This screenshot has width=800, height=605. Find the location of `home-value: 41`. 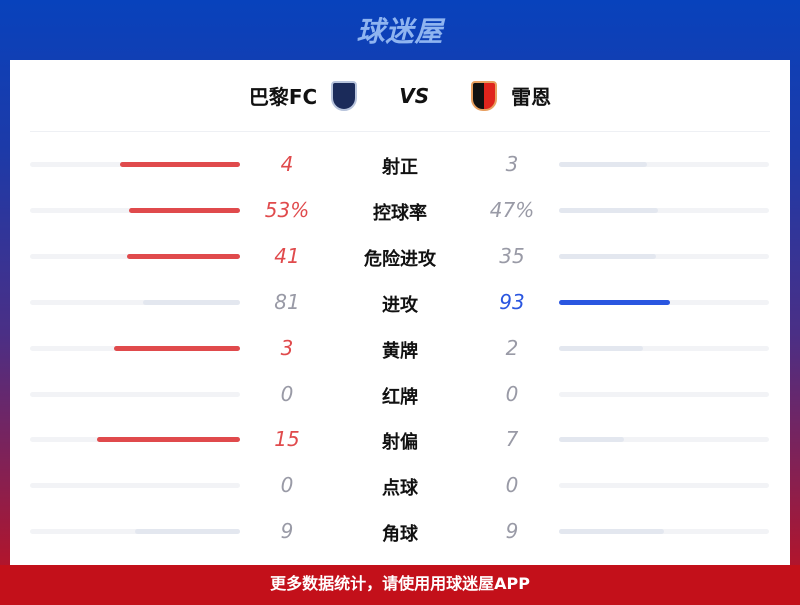

home-value: 41 is located at coordinates (287, 255).